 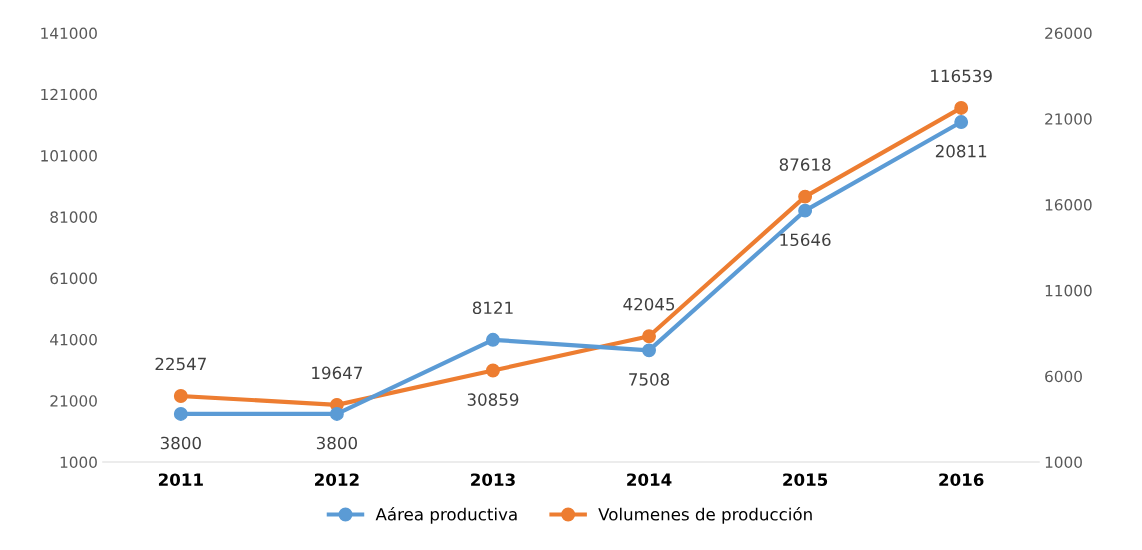 I want to click on y-tick-label: 141000, so click(x=69, y=33).